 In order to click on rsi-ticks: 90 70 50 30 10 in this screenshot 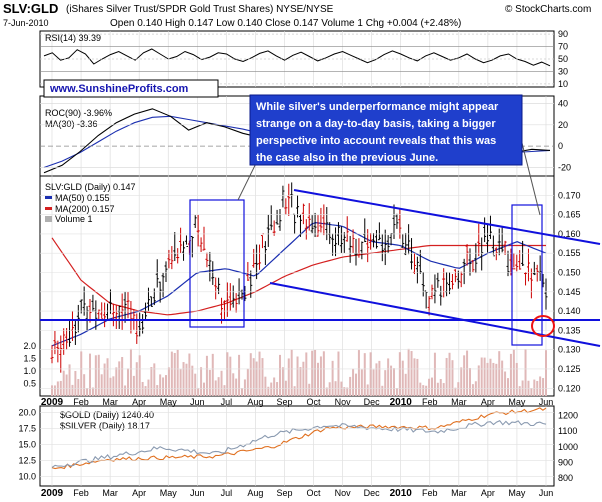, I will do `click(304, 59)`.